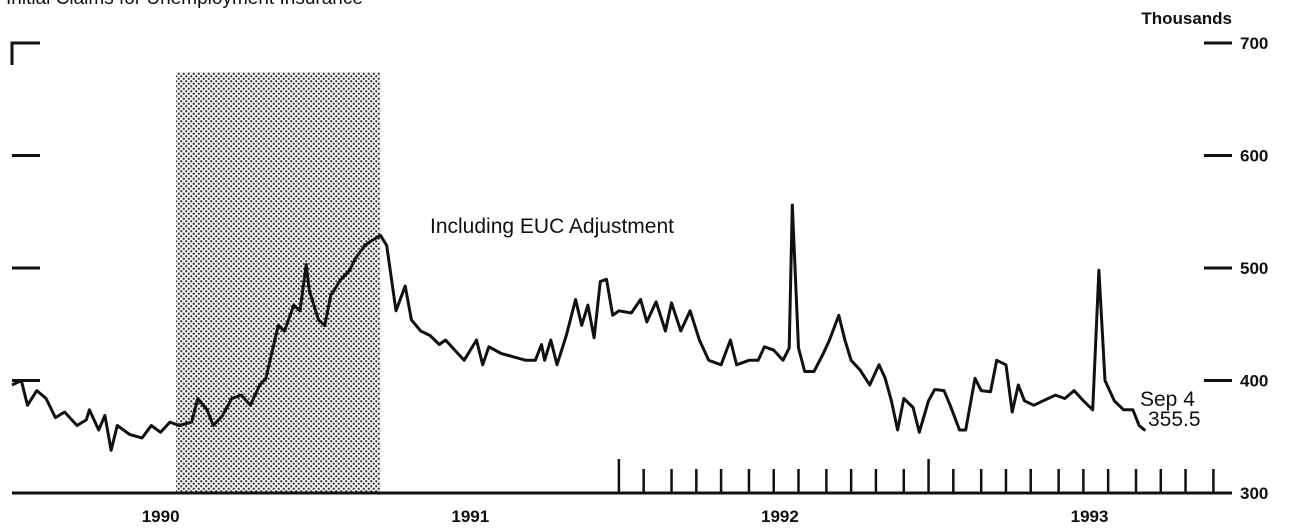 The height and width of the screenshot is (529, 1298). What do you see at coordinates (470, 516) in the screenshot?
I see `x-tick-label: 1991` at bounding box center [470, 516].